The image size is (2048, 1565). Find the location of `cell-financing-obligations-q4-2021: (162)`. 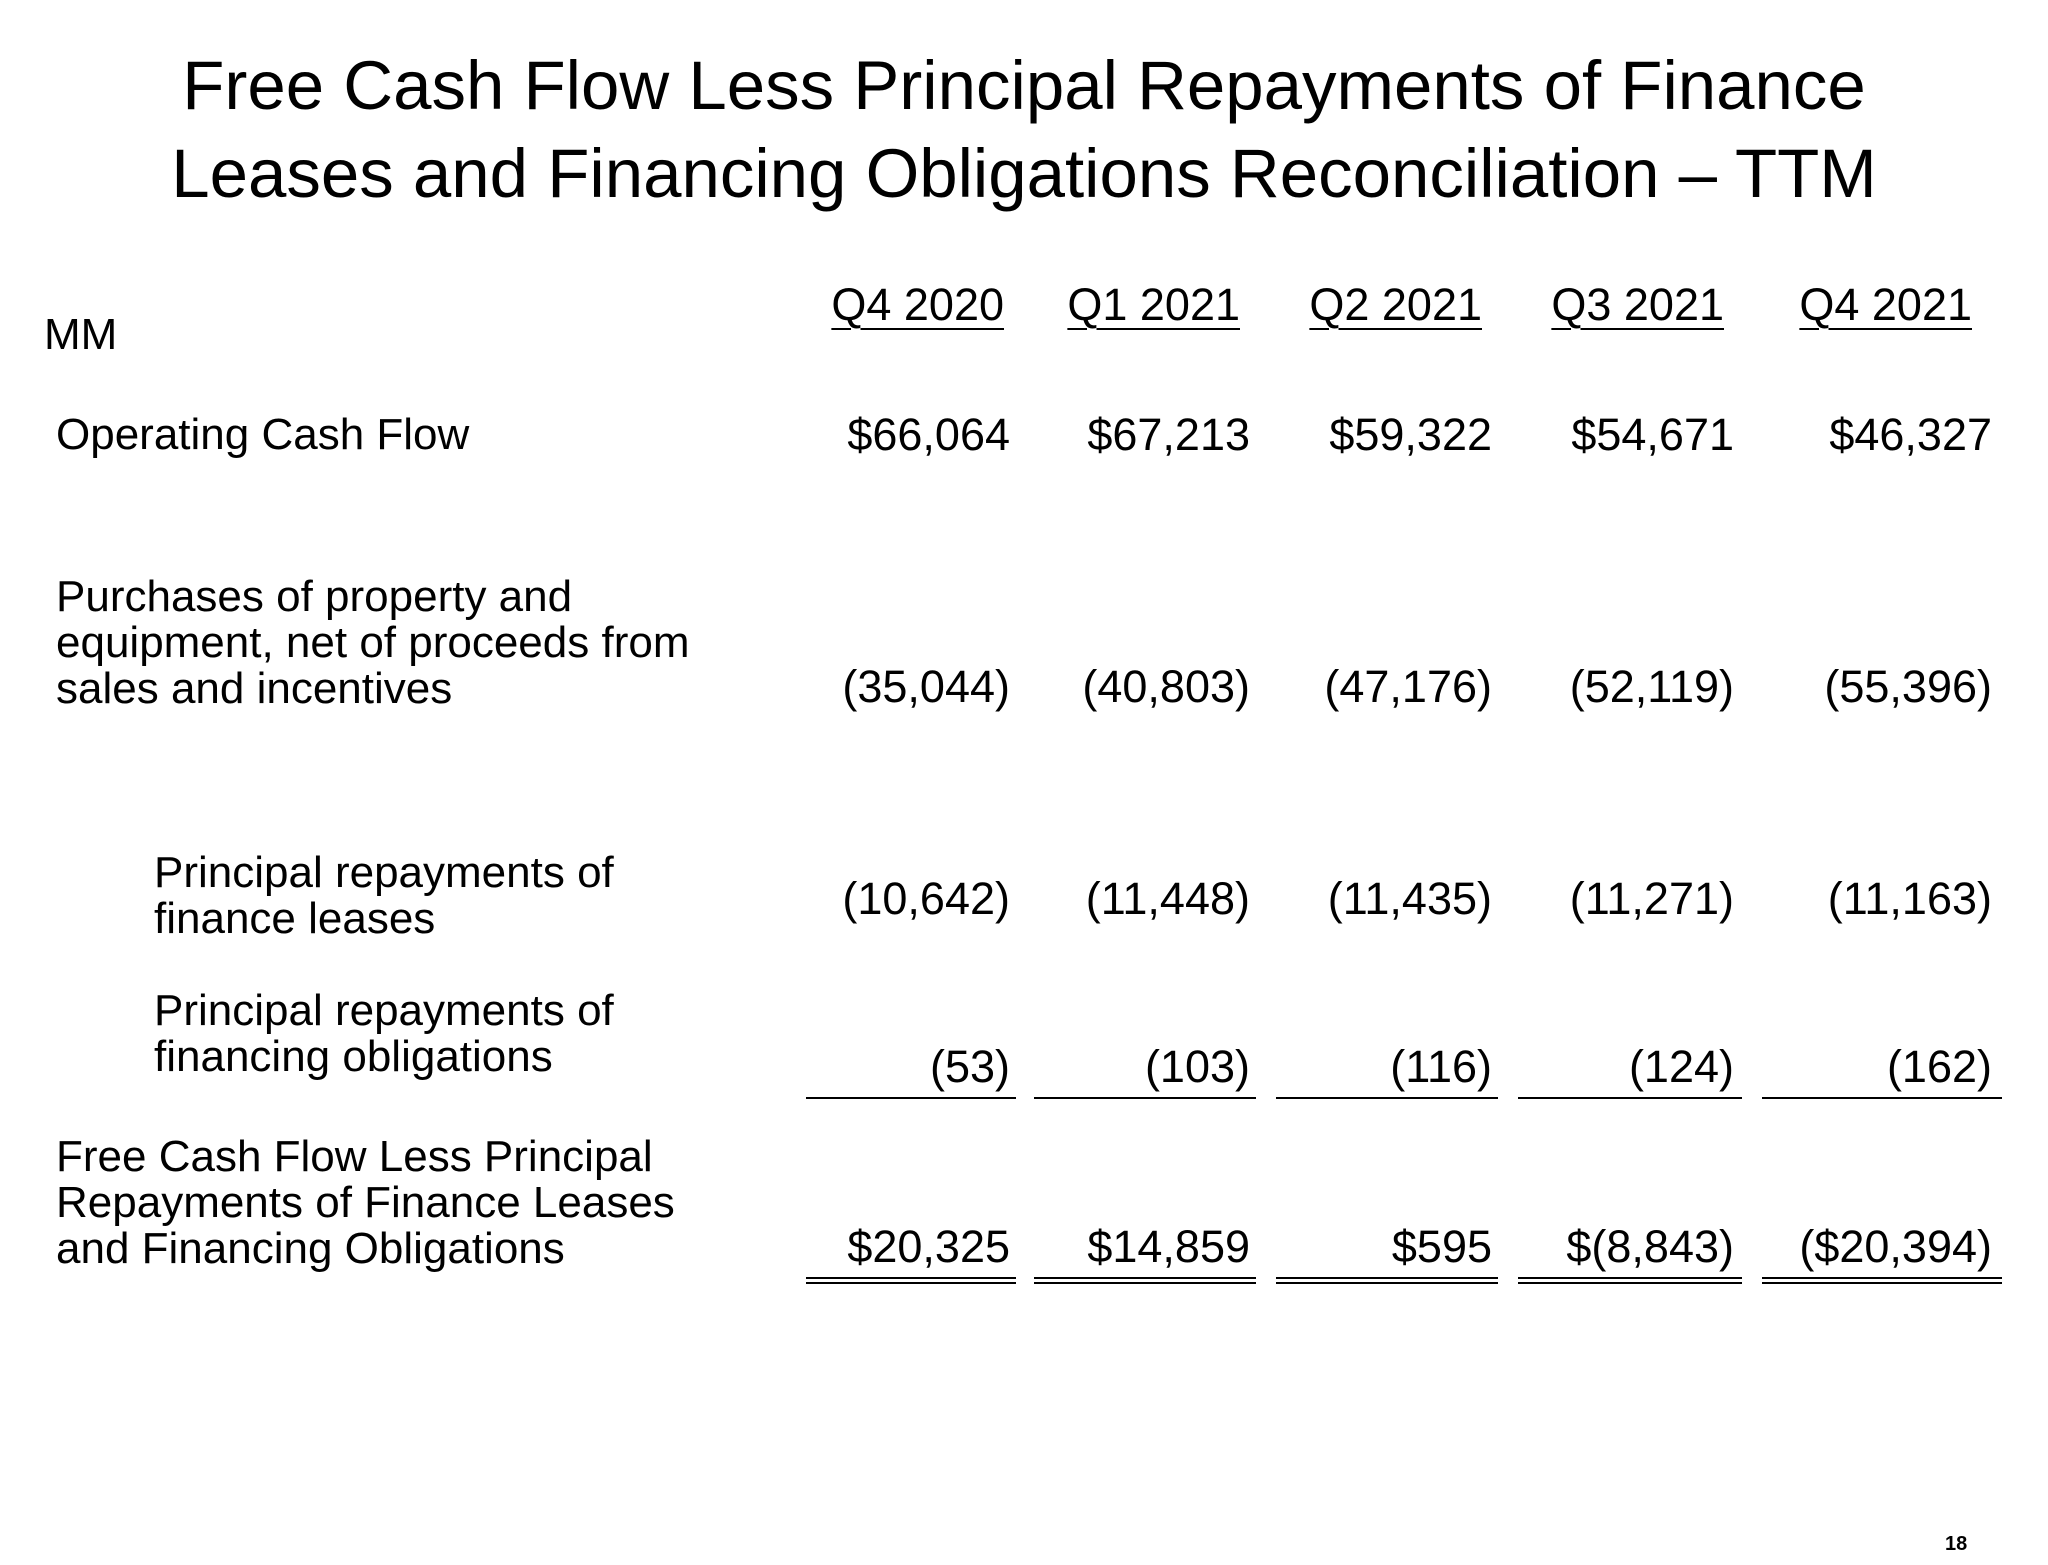

cell-financing-obligations-q4-2021: (162) is located at coordinates (1939, 1066).